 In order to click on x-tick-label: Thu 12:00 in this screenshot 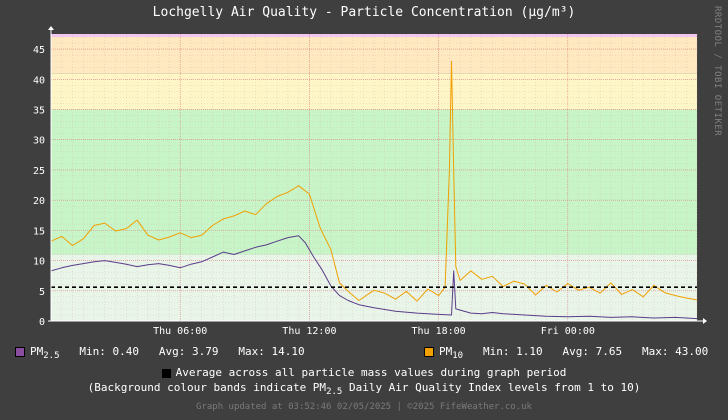, I will do `click(309, 331)`.